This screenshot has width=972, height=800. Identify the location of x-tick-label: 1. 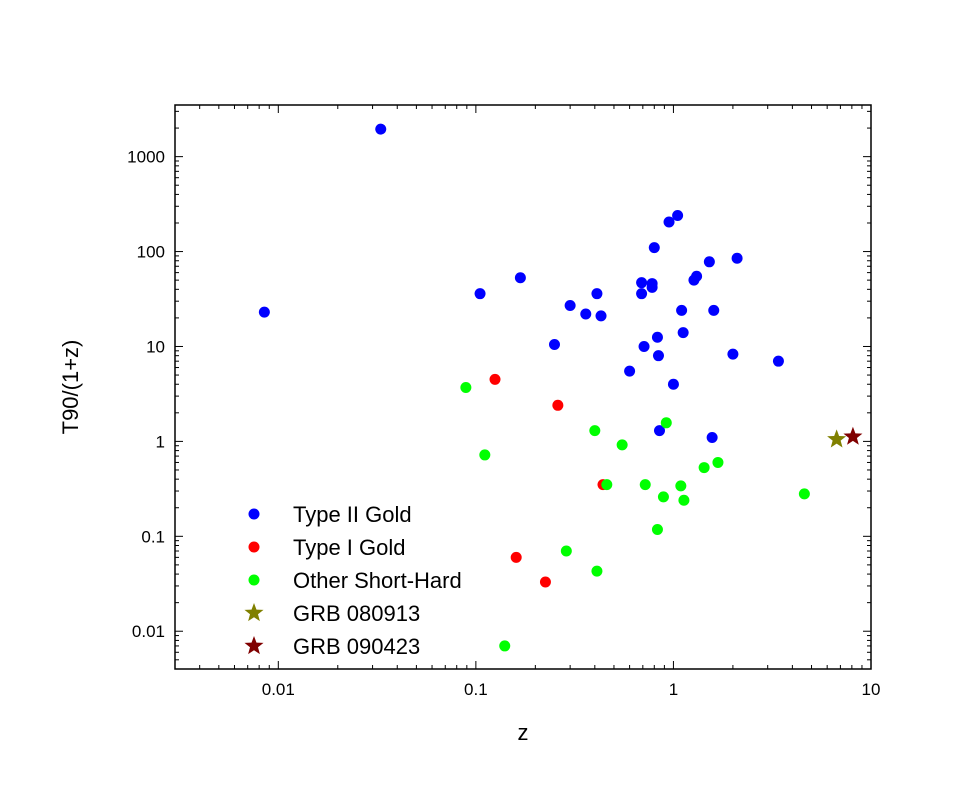
(673, 689).